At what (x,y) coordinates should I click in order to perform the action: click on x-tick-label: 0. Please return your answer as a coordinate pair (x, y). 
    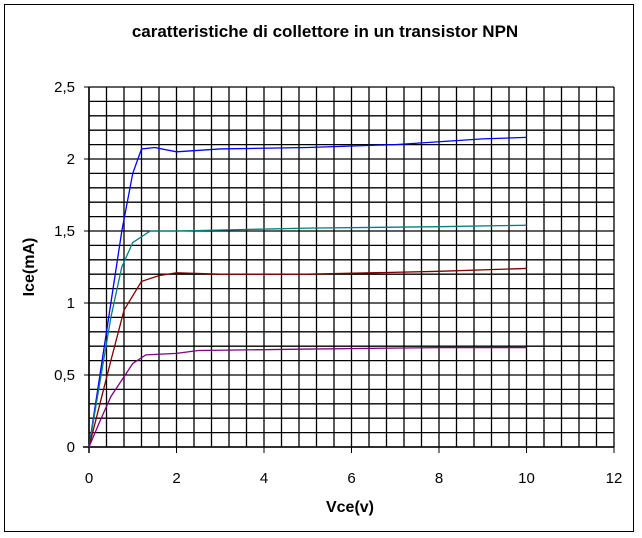
    Looking at the image, I should click on (89, 478).